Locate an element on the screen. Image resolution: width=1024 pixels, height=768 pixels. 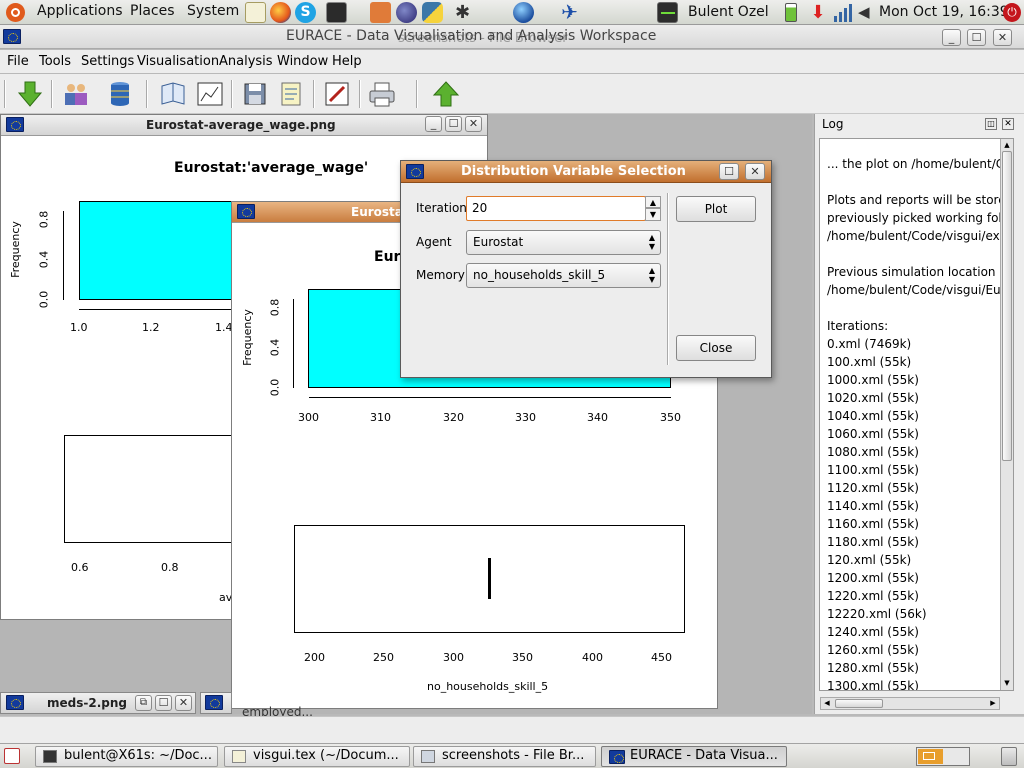
subwindow-maximize-button: ☐ is located at coordinates (453, 124).